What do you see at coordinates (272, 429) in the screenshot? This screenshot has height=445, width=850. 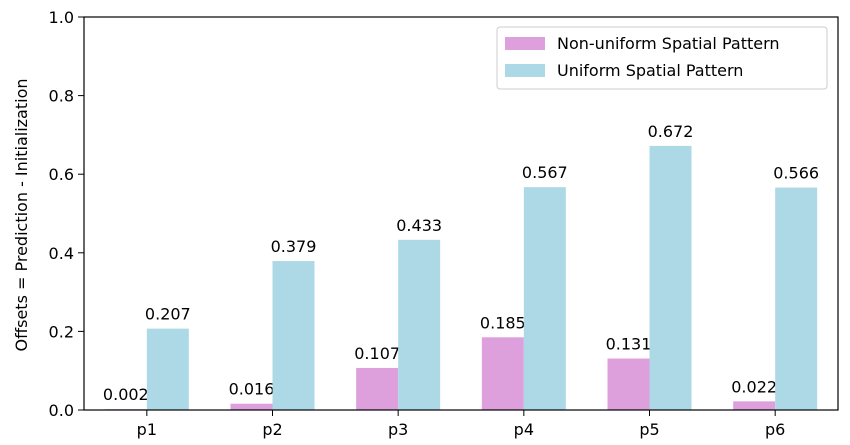 I see `x-tick-label: p2` at bounding box center [272, 429].